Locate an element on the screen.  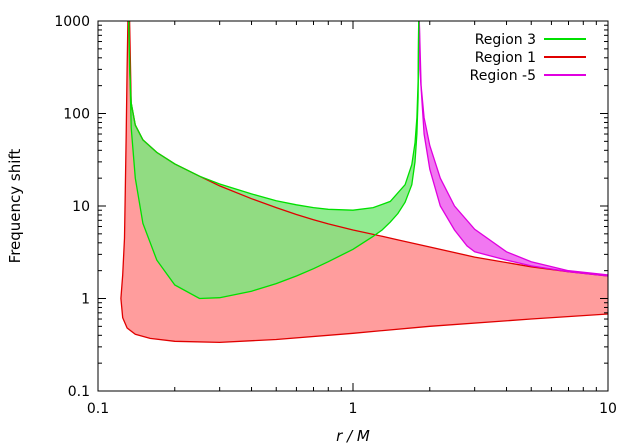
legend-label: Region -5 is located at coordinates (503, 76).